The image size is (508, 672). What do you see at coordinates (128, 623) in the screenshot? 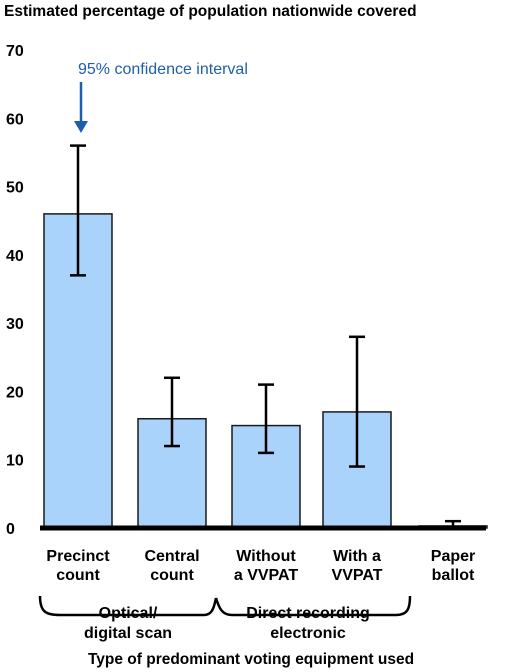
I see `group-label: Optical/digital scan` at bounding box center [128, 623].